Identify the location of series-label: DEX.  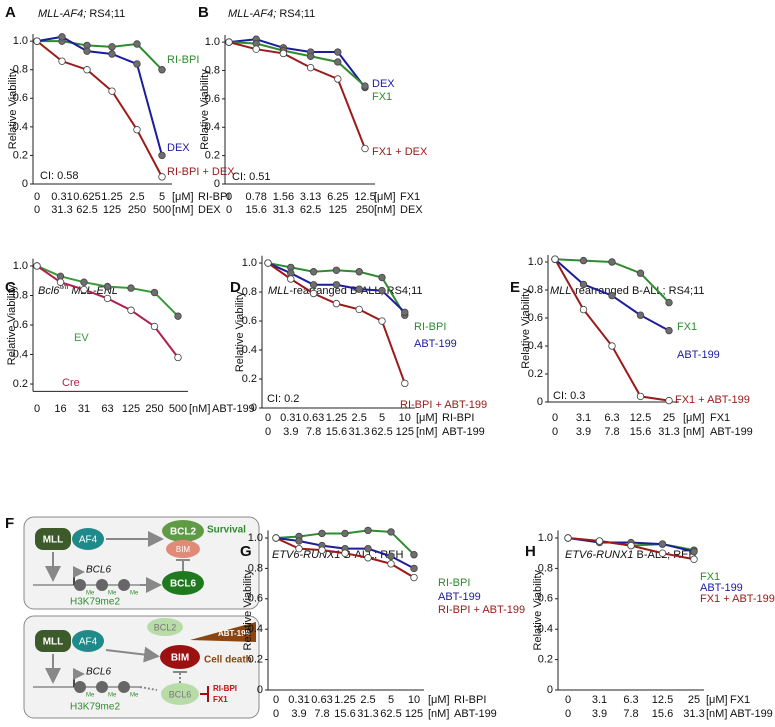
(383, 84).